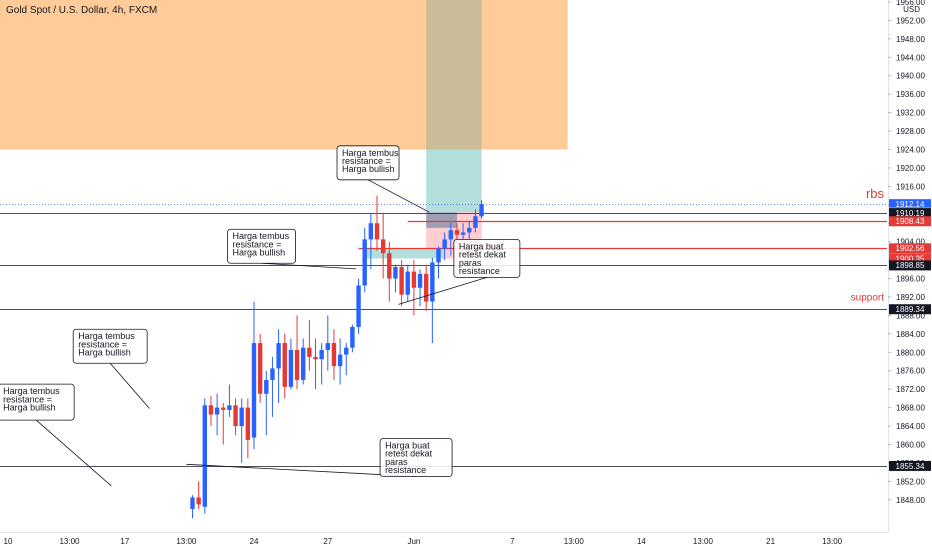 This screenshot has width=932, height=550. Describe the element at coordinates (910, 297) in the screenshot. I see `y-tick-label: 1892.00` at that location.